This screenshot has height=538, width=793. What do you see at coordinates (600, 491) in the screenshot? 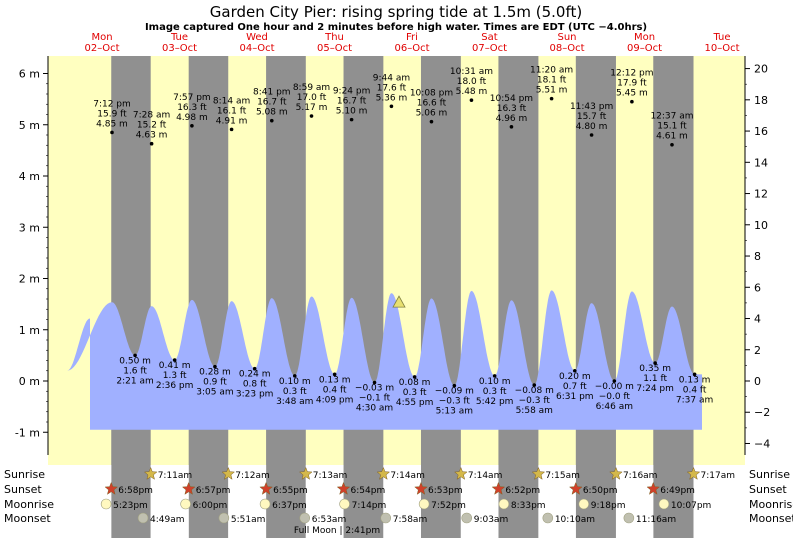
I see `sunset-time: 6:50pm` at bounding box center [600, 491].